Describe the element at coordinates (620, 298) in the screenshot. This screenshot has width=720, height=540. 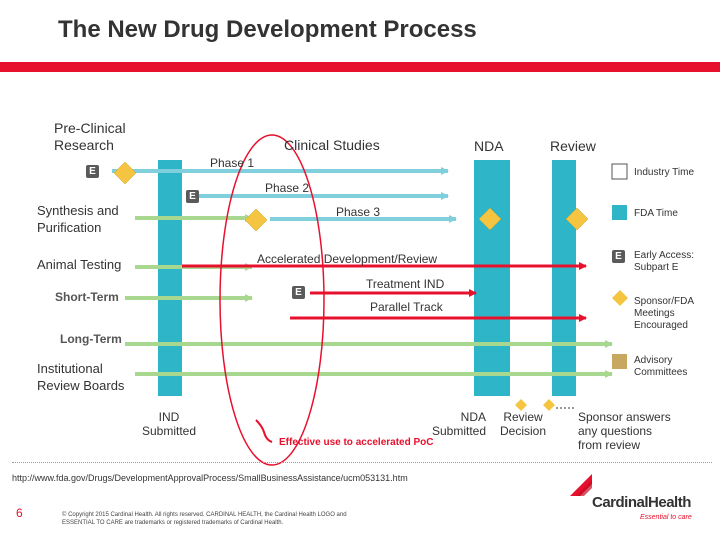
I see `legend-meeting-diamond` at that location.